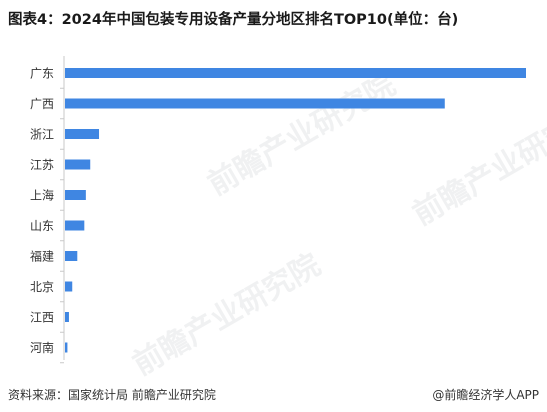 Image resolution: width=547 pixels, height=412 pixels. I want to click on bar-河南, so click(66, 347).